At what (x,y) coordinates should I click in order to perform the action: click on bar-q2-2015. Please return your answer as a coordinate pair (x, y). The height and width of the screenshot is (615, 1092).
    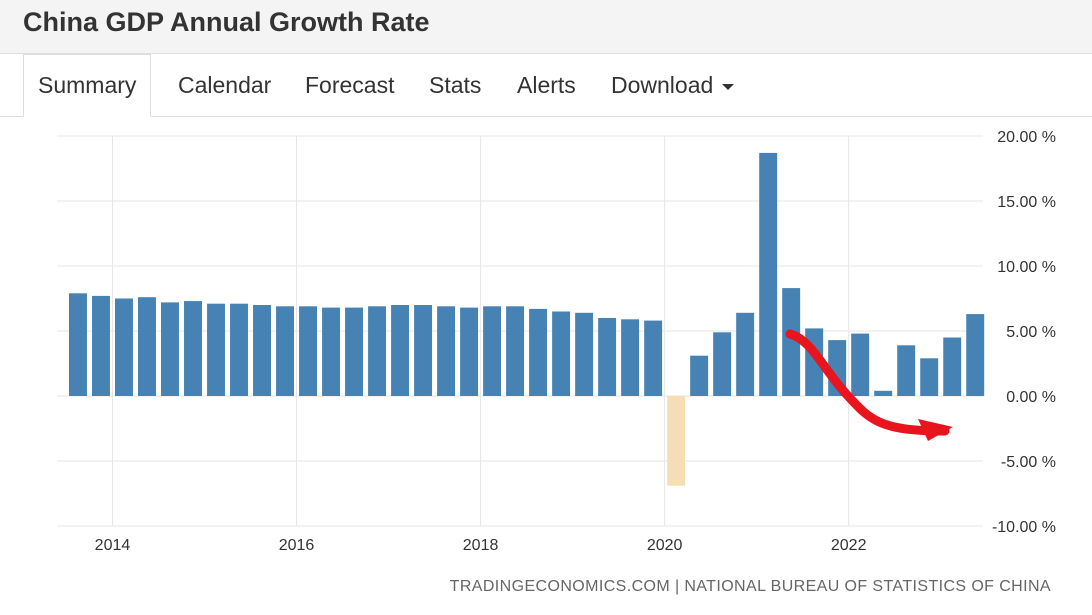
    Looking at the image, I should click on (239, 349).